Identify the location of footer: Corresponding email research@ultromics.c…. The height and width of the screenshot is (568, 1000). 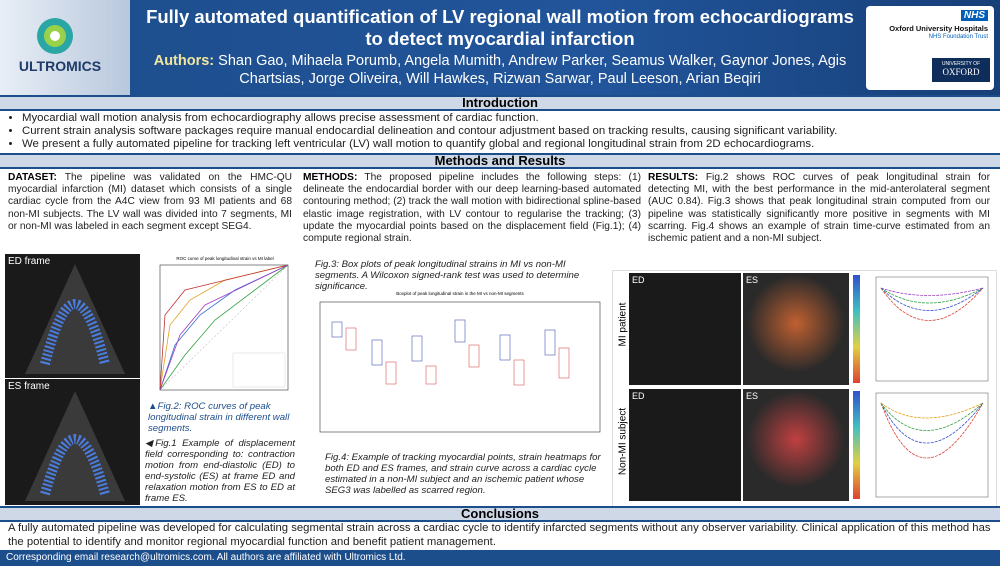
(500, 558).